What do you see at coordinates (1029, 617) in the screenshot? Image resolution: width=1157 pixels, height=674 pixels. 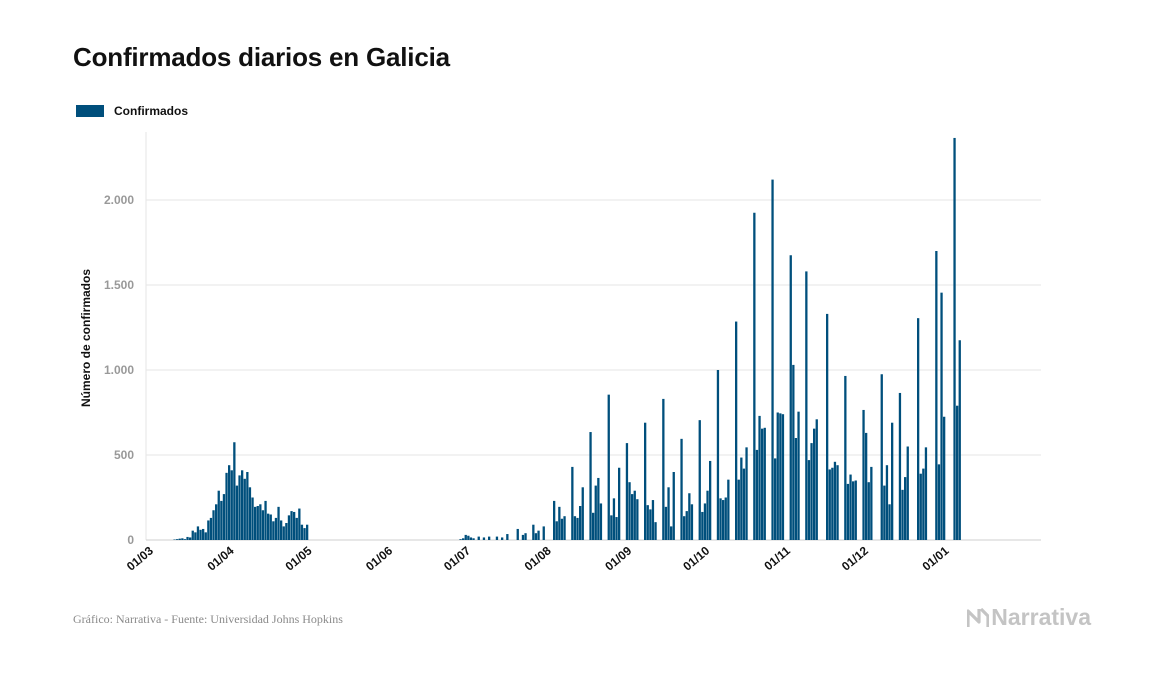 I see `brand-logo: Narrativa` at bounding box center [1029, 617].